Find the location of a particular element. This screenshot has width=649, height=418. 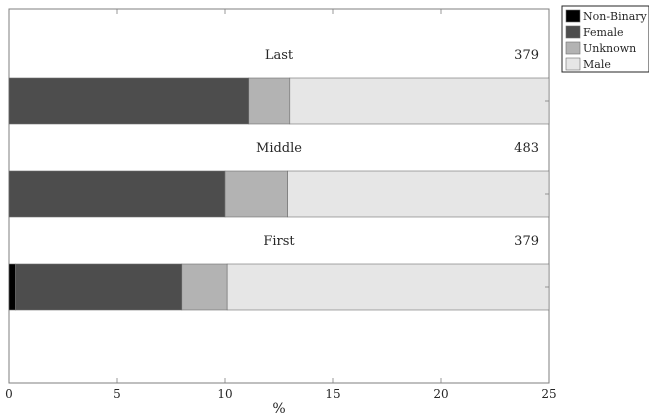

bar-segment-middle-unknown is located at coordinates (256, 194).